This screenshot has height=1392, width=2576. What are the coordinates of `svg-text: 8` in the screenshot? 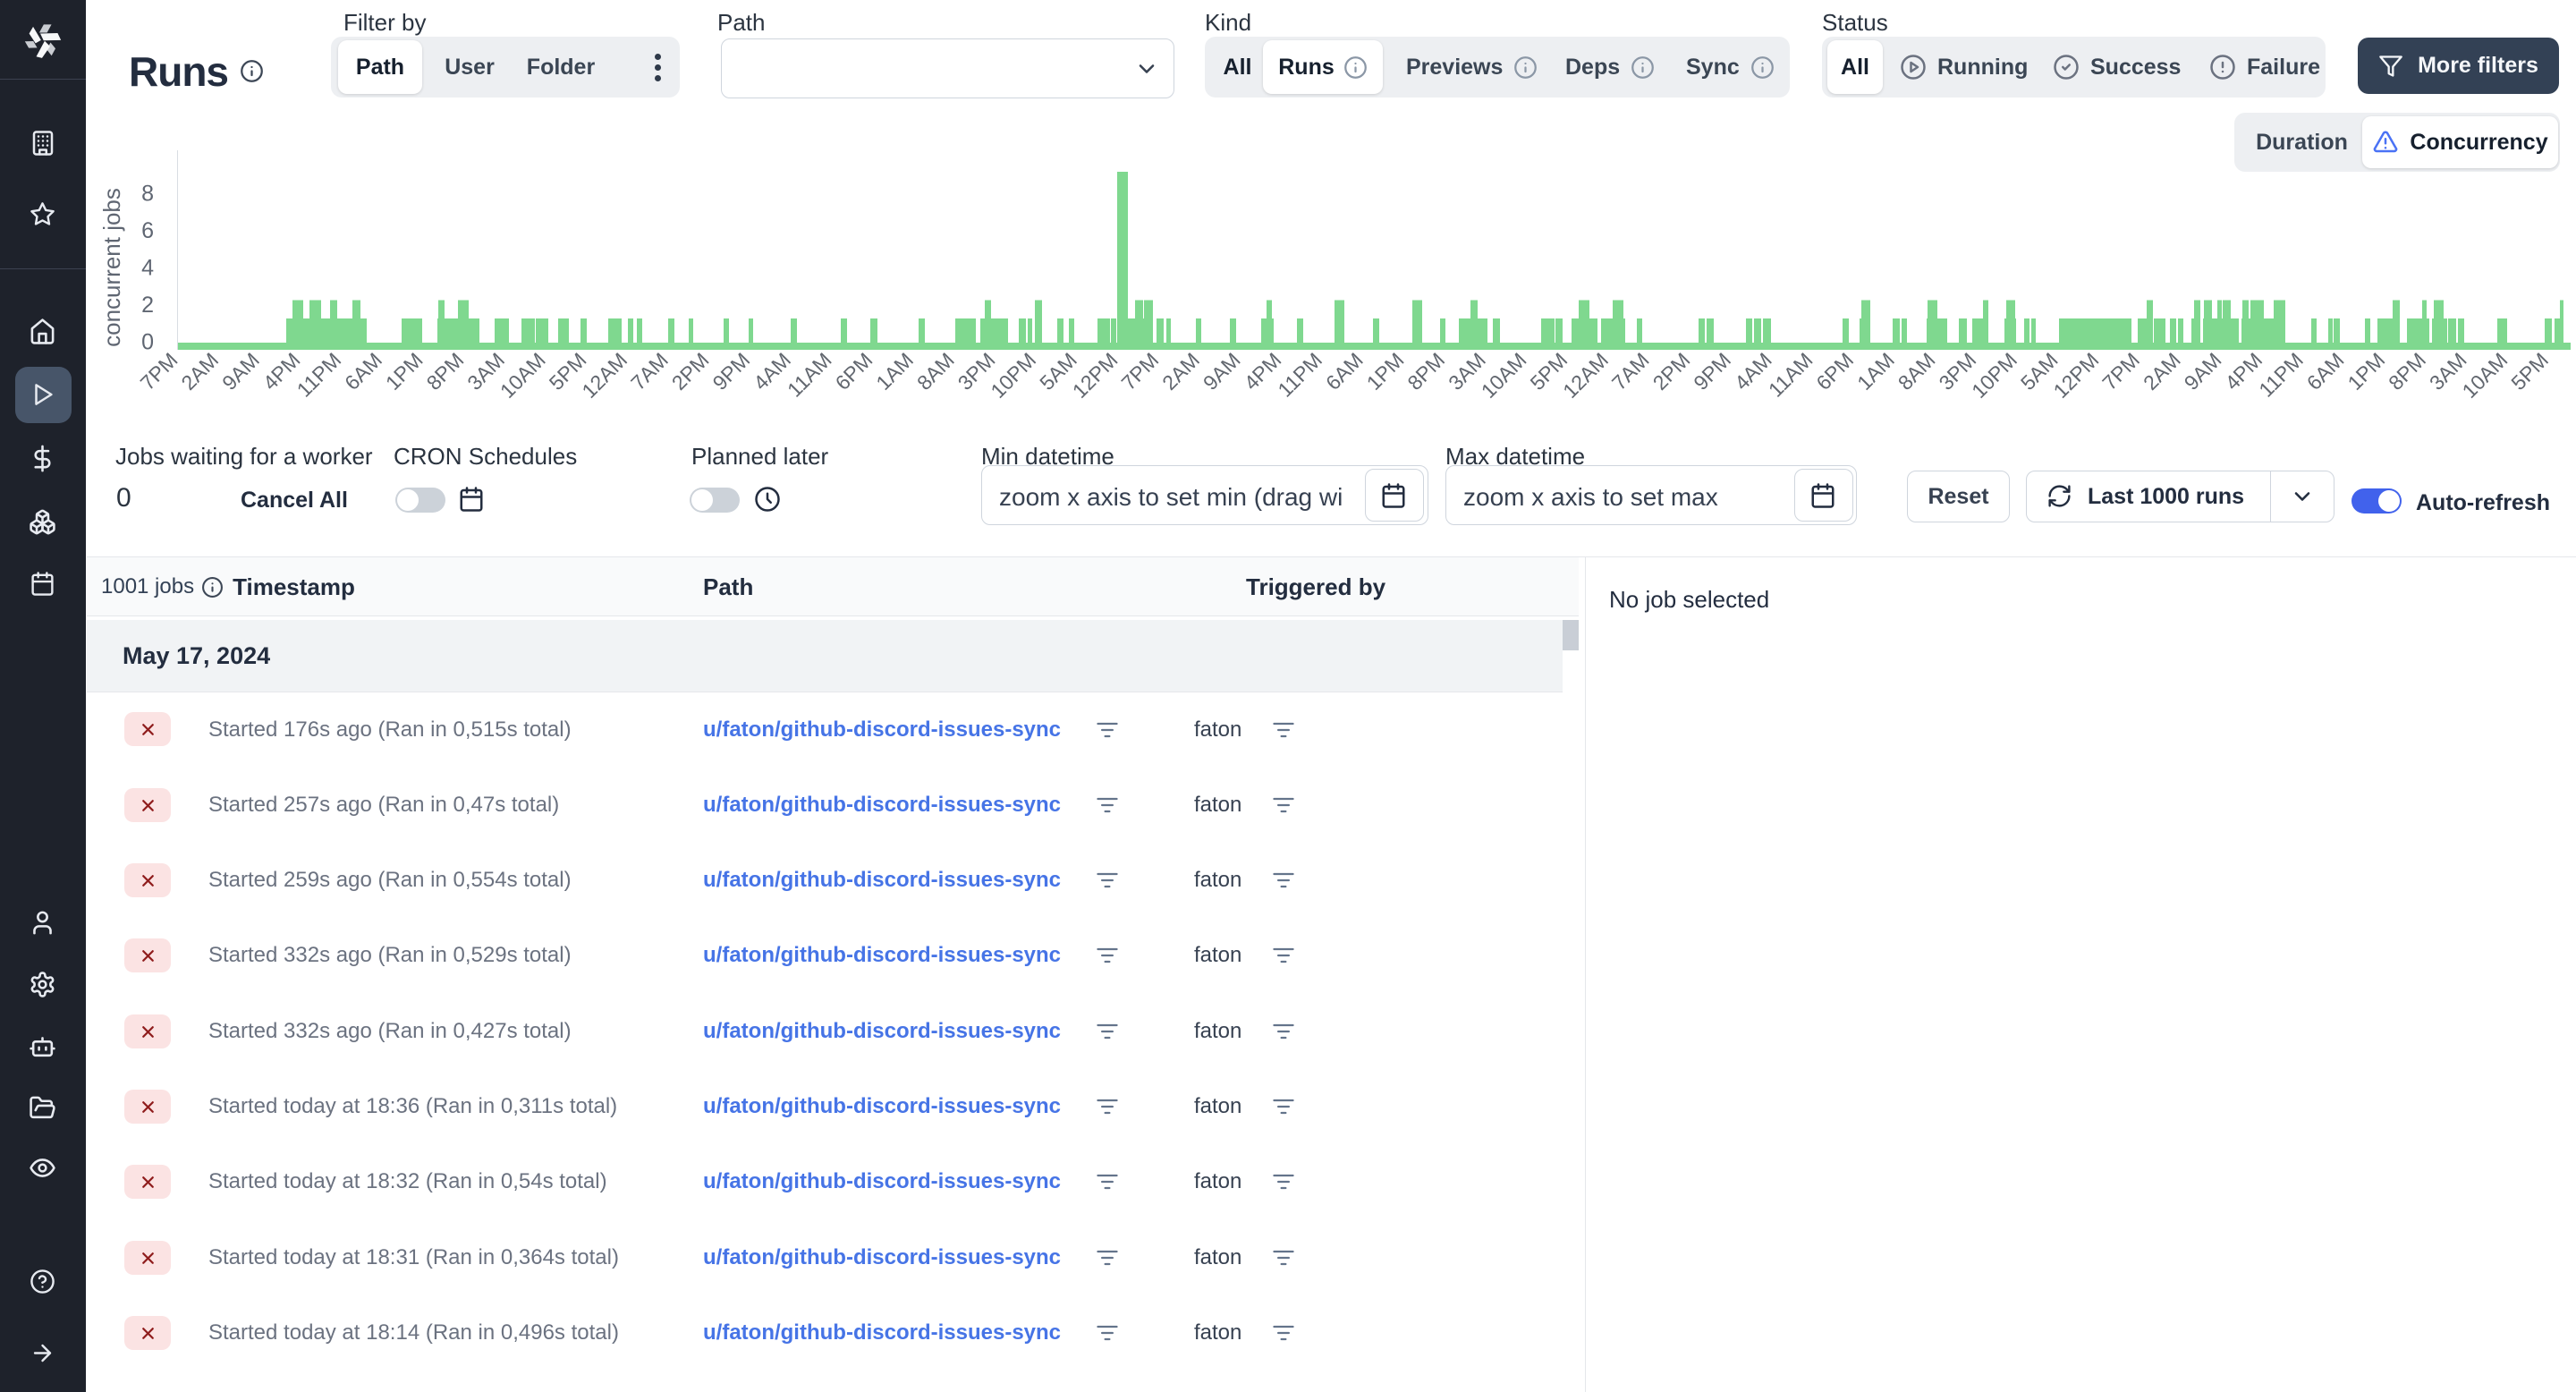 It's located at (147, 194).